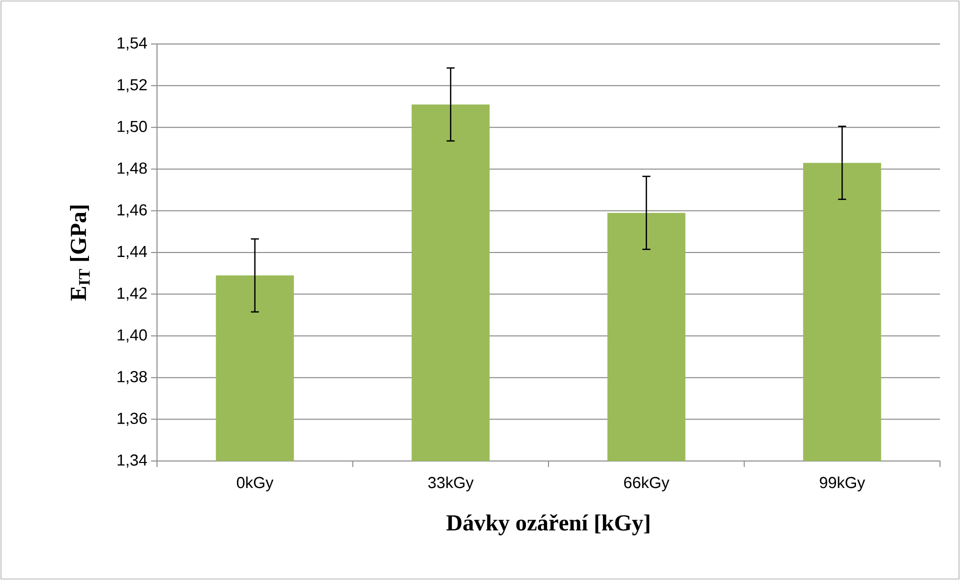  What do you see at coordinates (132, 127) in the screenshot?
I see `y-tick-label: 1,50` at bounding box center [132, 127].